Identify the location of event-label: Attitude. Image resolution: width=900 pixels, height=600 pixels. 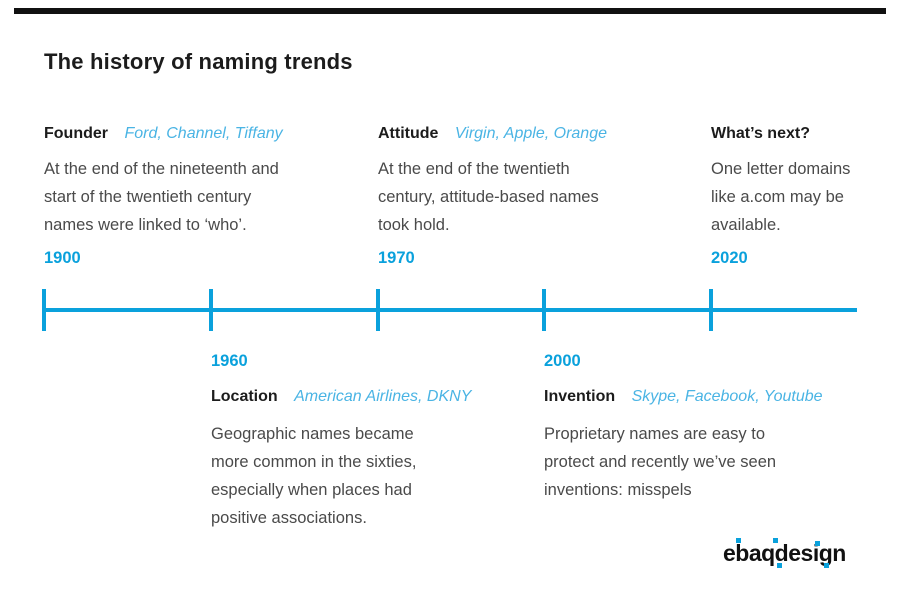
(408, 133).